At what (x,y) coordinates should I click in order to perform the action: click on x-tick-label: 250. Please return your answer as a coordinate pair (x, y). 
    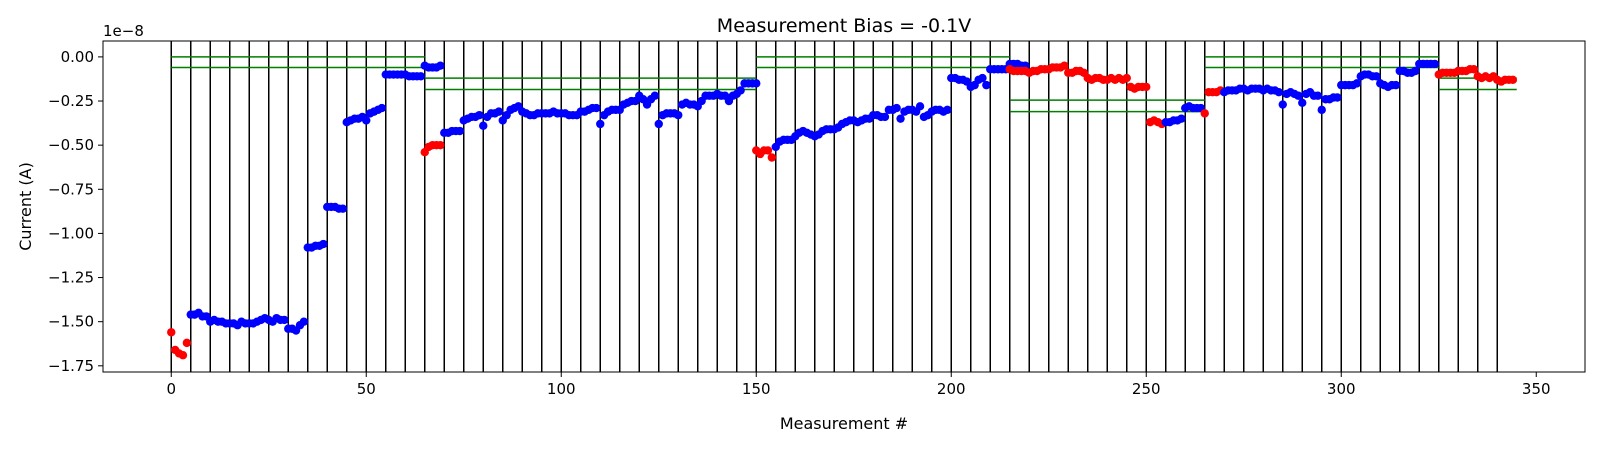
    Looking at the image, I should click on (1146, 389).